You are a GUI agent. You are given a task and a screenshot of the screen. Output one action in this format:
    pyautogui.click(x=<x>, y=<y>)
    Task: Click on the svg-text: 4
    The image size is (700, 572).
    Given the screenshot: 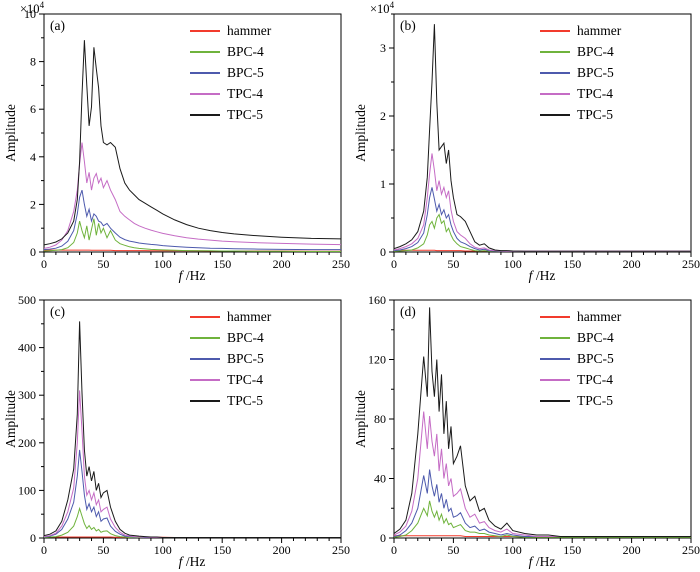 What is the action you would take?
    pyautogui.click(x=33, y=157)
    